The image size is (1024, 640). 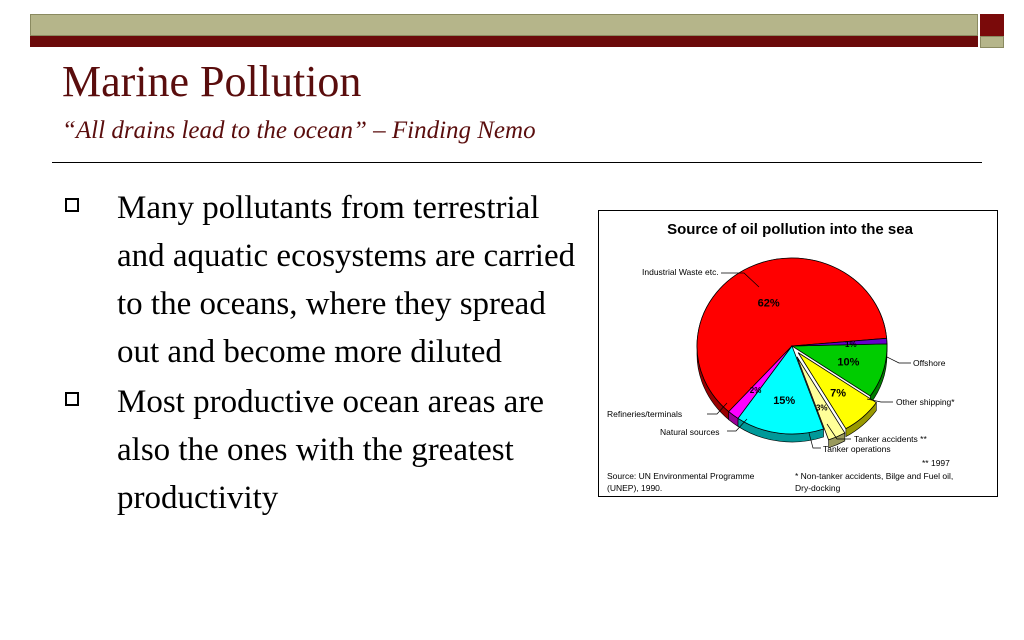 I want to click on slice-value-label: 3%, so click(x=822, y=407).